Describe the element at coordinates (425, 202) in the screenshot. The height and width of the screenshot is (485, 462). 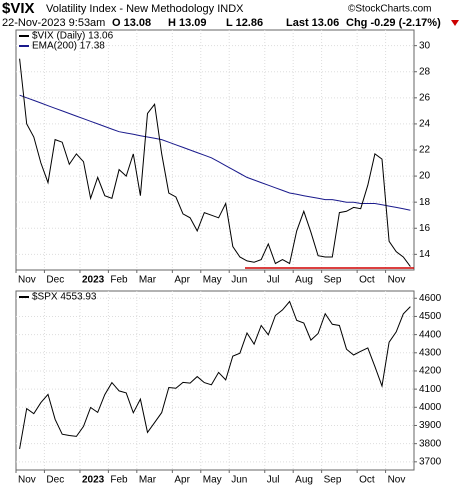
I see `y-tick-label: 18` at that location.